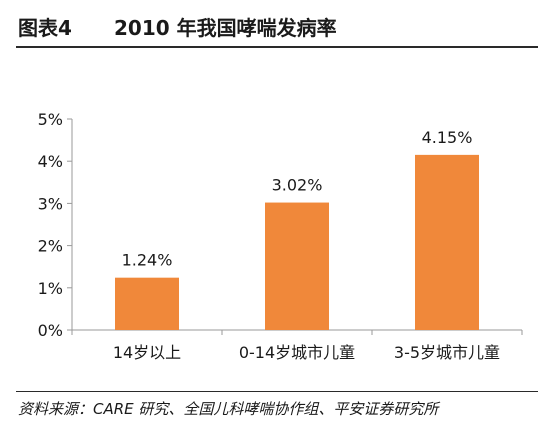 The image size is (554, 428). I want to click on x-tick-label: 0-14岁城市儿童, so click(297, 352).